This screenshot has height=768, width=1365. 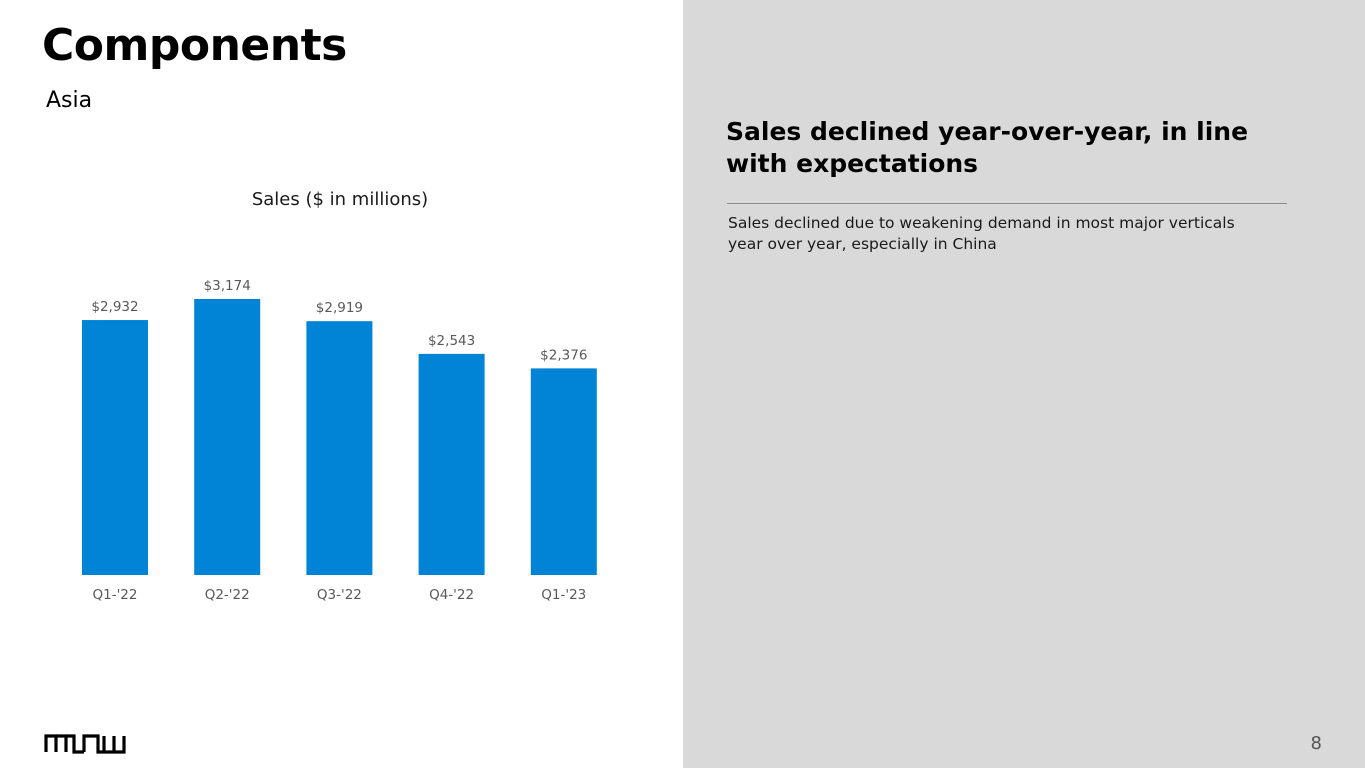 What do you see at coordinates (1007, 203) in the screenshot?
I see `divider` at bounding box center [1007, 203].